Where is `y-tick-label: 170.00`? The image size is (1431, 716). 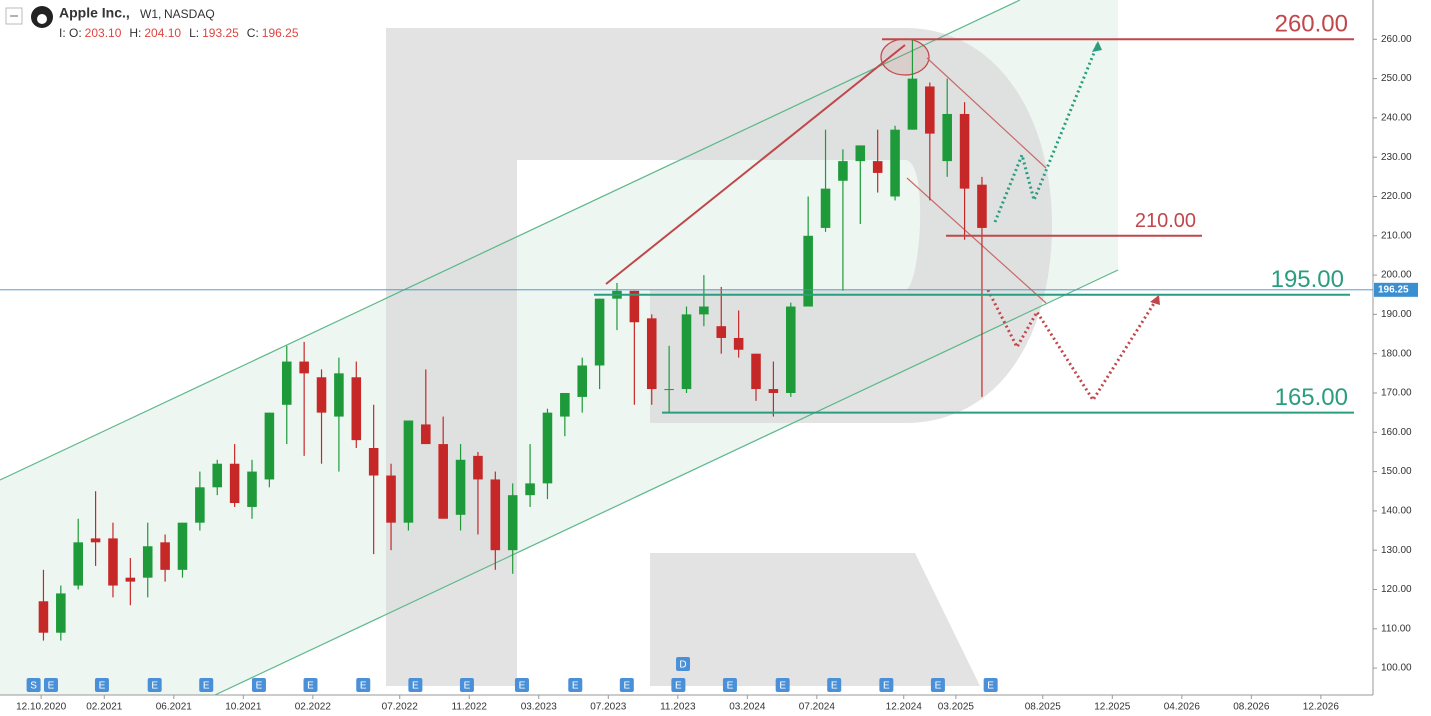
y-tick-label: 170.00 is located at coordinates (1396, 393).